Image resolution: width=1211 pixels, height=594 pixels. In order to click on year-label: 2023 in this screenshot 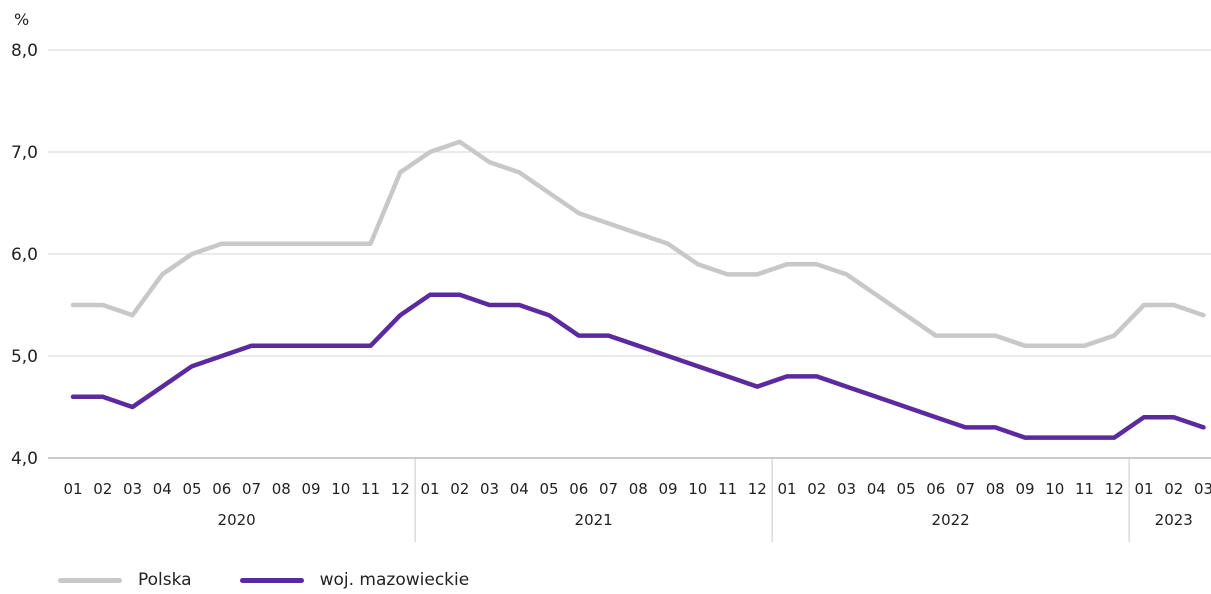, I will do `click(1174, 520)`.